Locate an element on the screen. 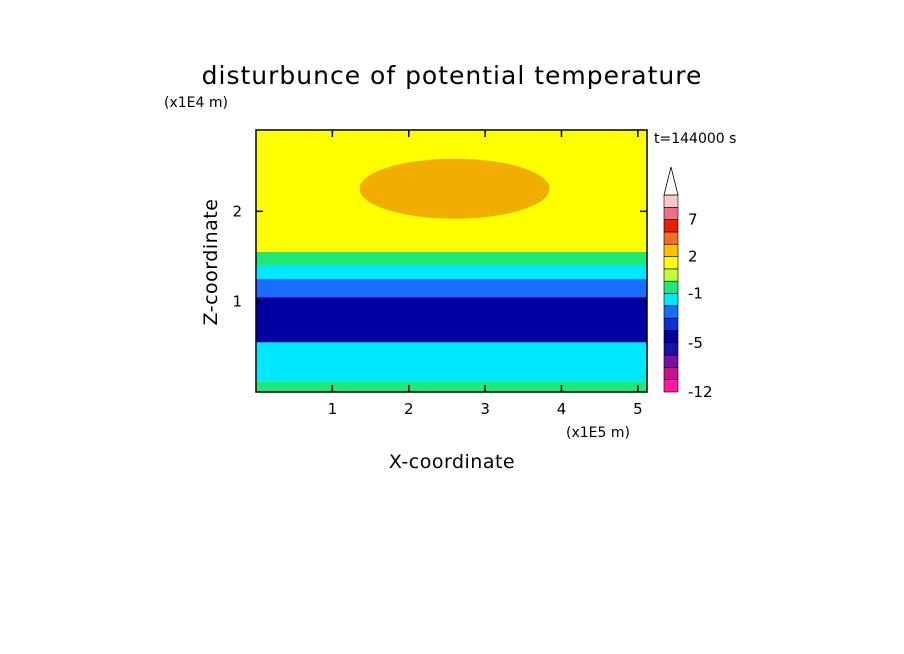 The image size is (904, 654). y-tick-label: 1 is located at coordinates (237, 302).